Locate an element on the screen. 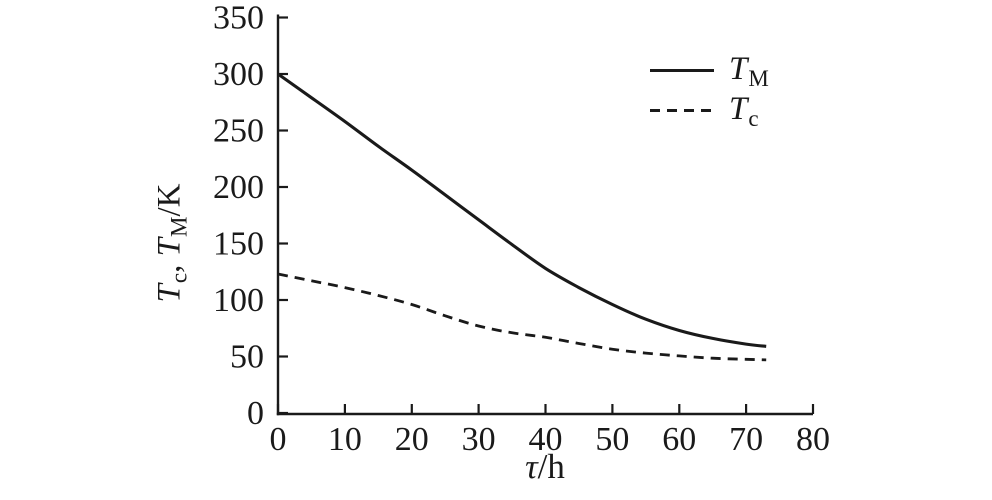 This screenshot has height=500, width=992. y-title-unit: /K is located at coordinates (169, 200).